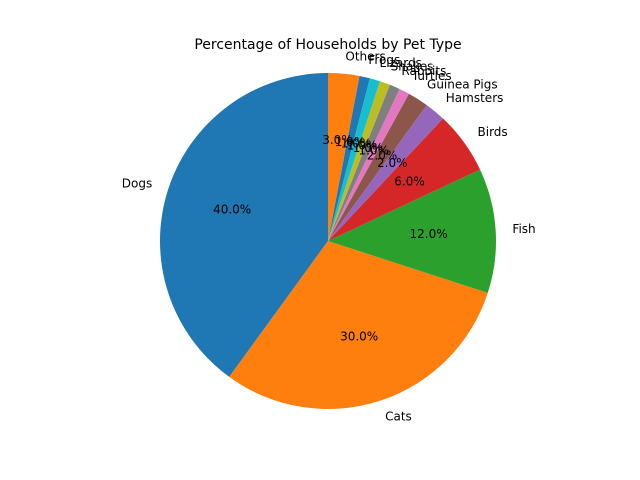  Describe the element at coordinates (493, 132) in the screenshot. I see `slice-label-birds: Birds` at that location.